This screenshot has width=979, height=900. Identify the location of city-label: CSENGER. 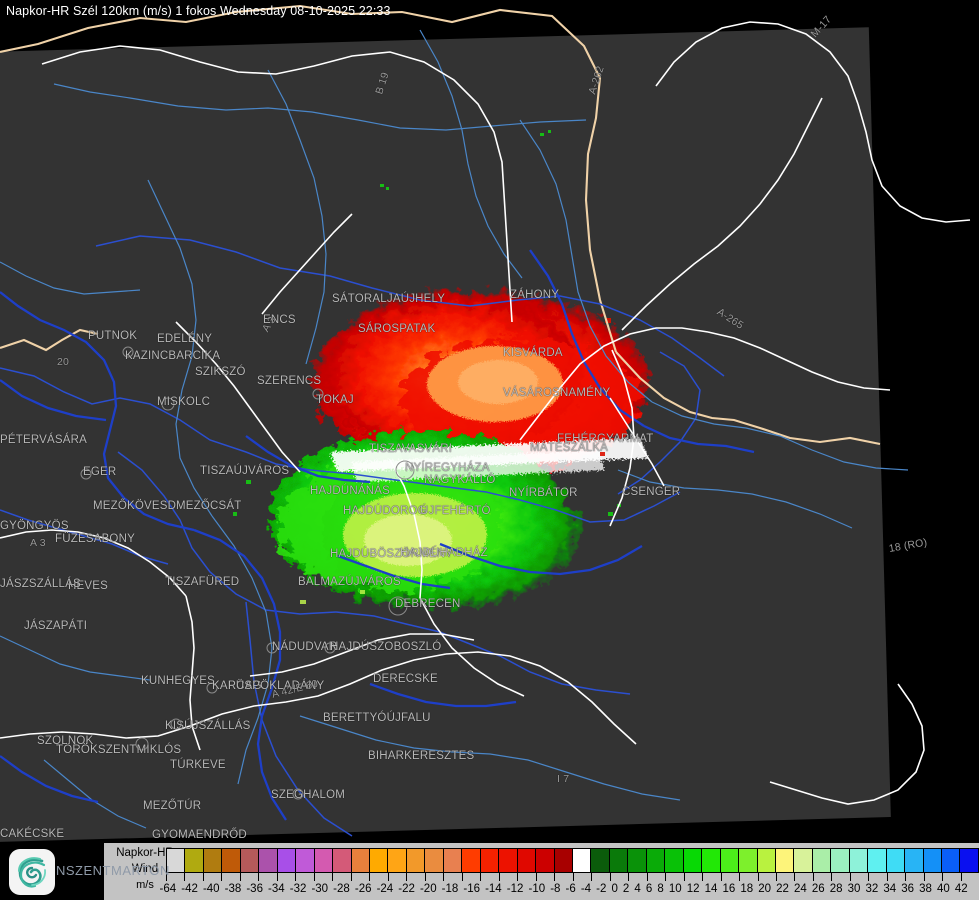
(651, 492).